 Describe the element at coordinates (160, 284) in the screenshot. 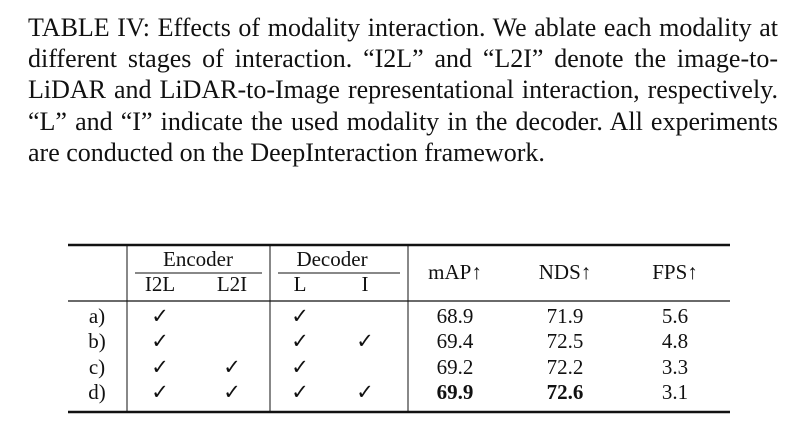

I see `column-header: I2L` at that location.